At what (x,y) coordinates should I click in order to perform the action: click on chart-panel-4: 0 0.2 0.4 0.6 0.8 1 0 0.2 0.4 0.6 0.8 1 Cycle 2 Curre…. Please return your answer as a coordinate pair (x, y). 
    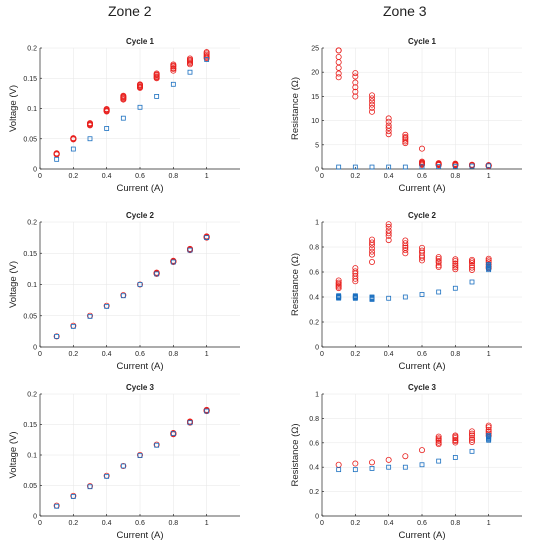
    Looking at the image, I should click on (406, 291).